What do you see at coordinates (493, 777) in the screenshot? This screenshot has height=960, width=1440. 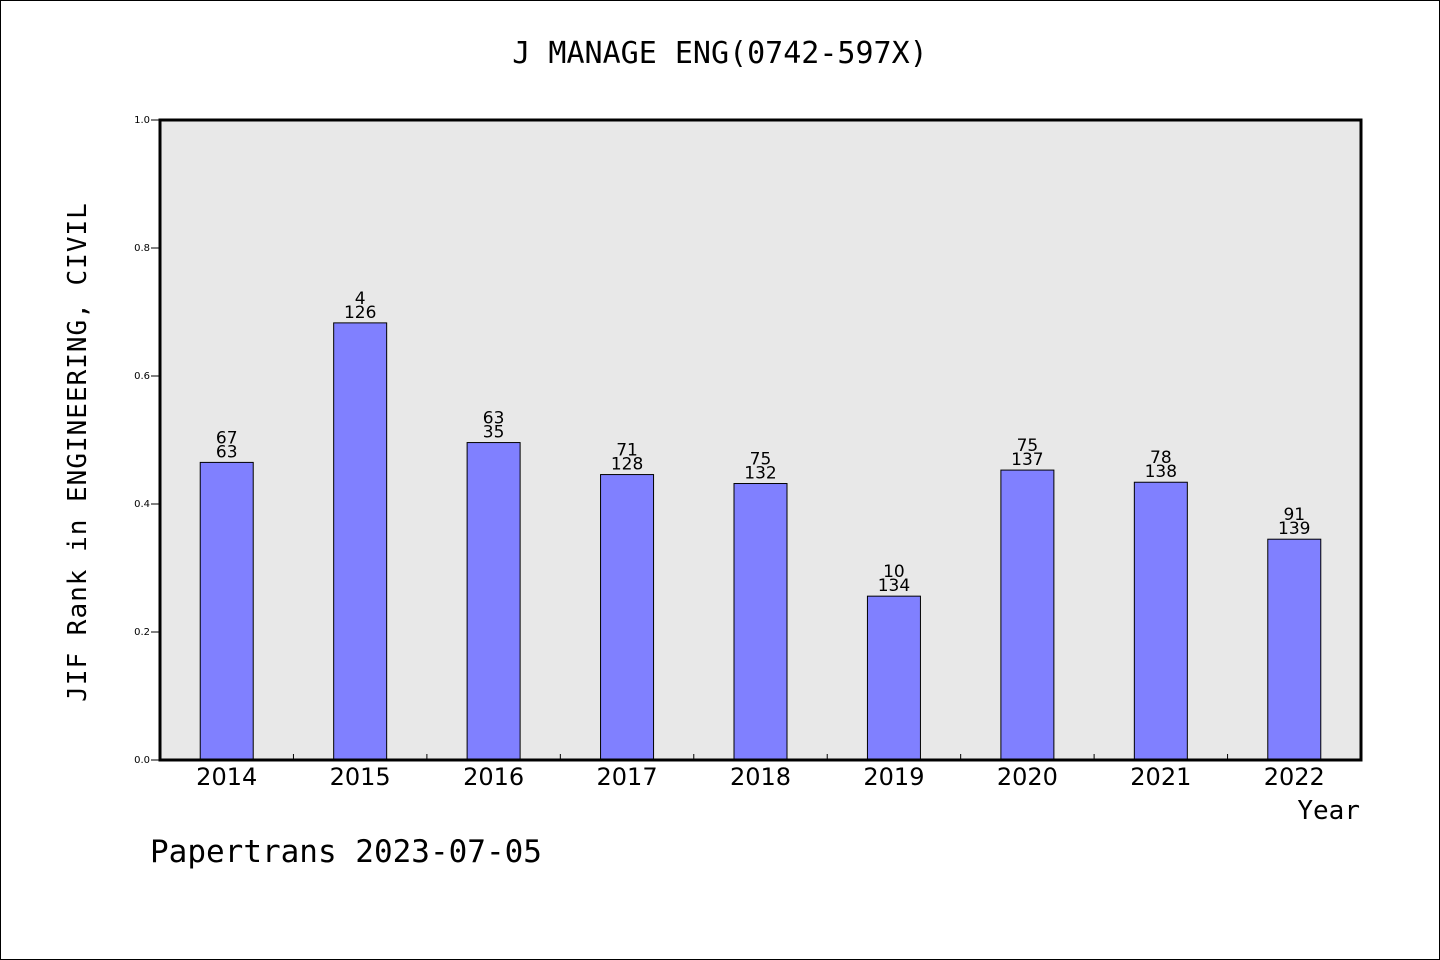 I see `x-tick-label: 2016` at bounding box center [493, 777].